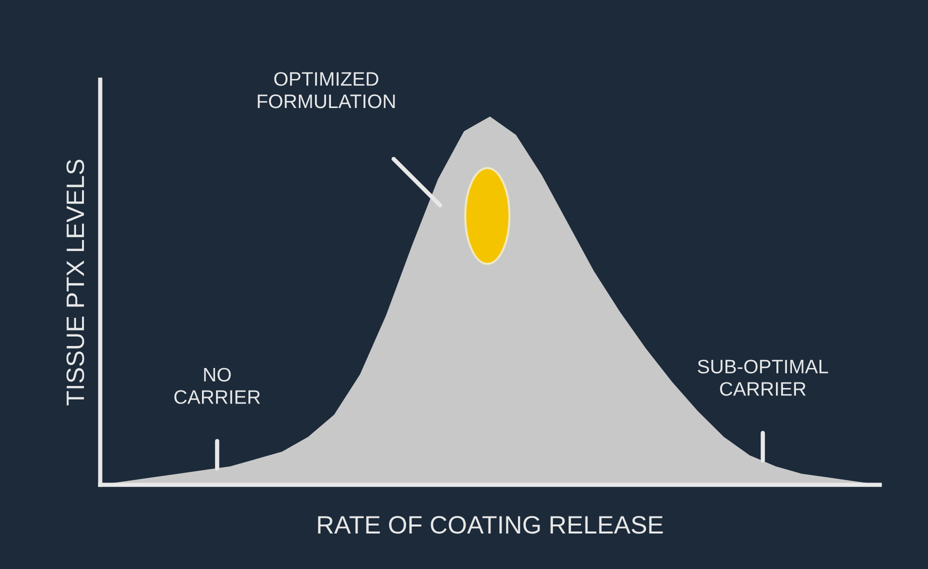 Image resolution: width=928 pixels, height=569 pixels. I want to click on y-axis-title: TISSUE PTX LEVELS, so click(75, 283).